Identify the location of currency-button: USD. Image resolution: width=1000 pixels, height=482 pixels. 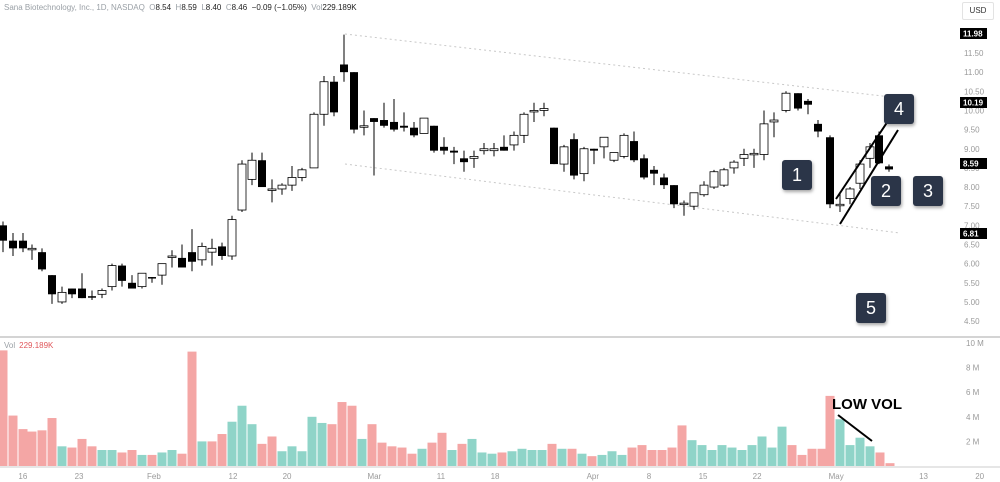
(978, 11).